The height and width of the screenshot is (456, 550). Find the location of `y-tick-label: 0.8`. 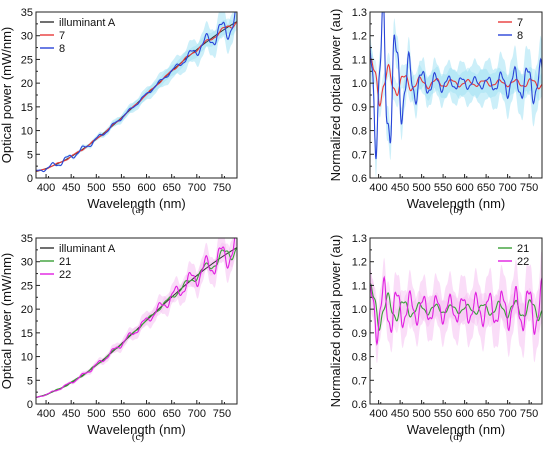

y-tick-label: 0.8 is located at coordinates (359, 358).